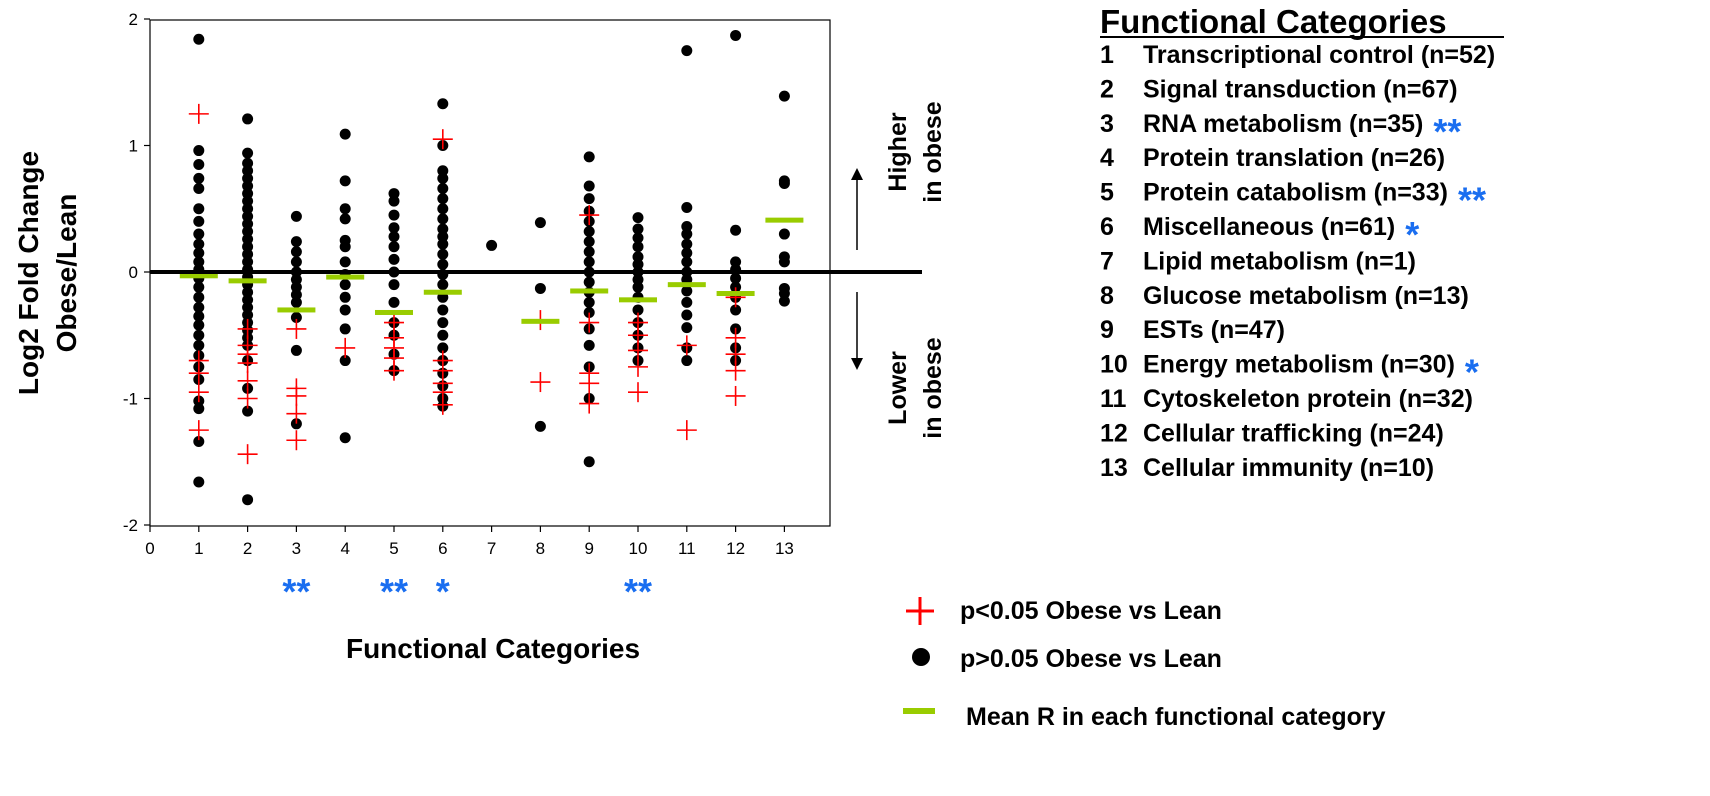 This screenshot has height=796, width=1710. Describe the element at coordinates (1176, 717) in the screenshot. I see `legend-mean-label: Mean R in each functional category` at that location.